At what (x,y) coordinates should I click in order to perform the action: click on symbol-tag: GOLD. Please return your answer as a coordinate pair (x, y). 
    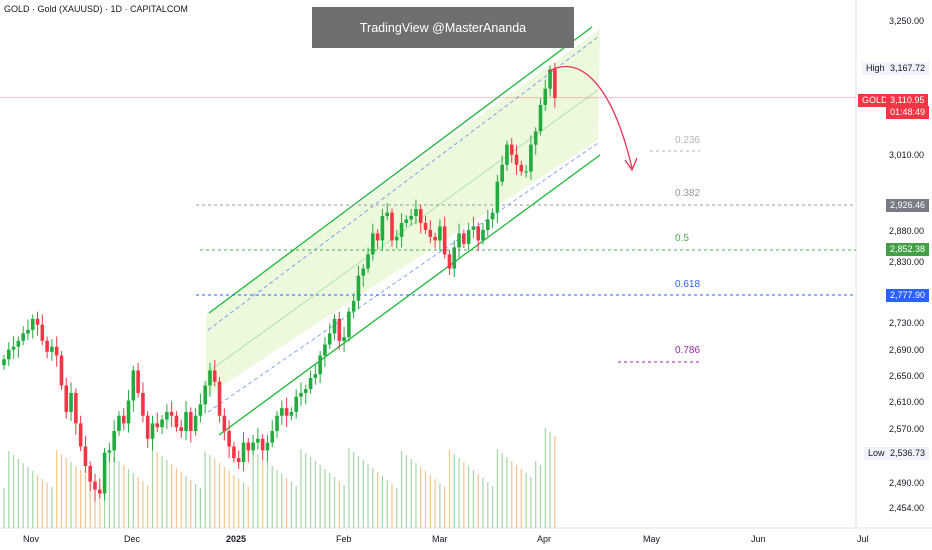
    Looking at the image, I should click on (875, 100).